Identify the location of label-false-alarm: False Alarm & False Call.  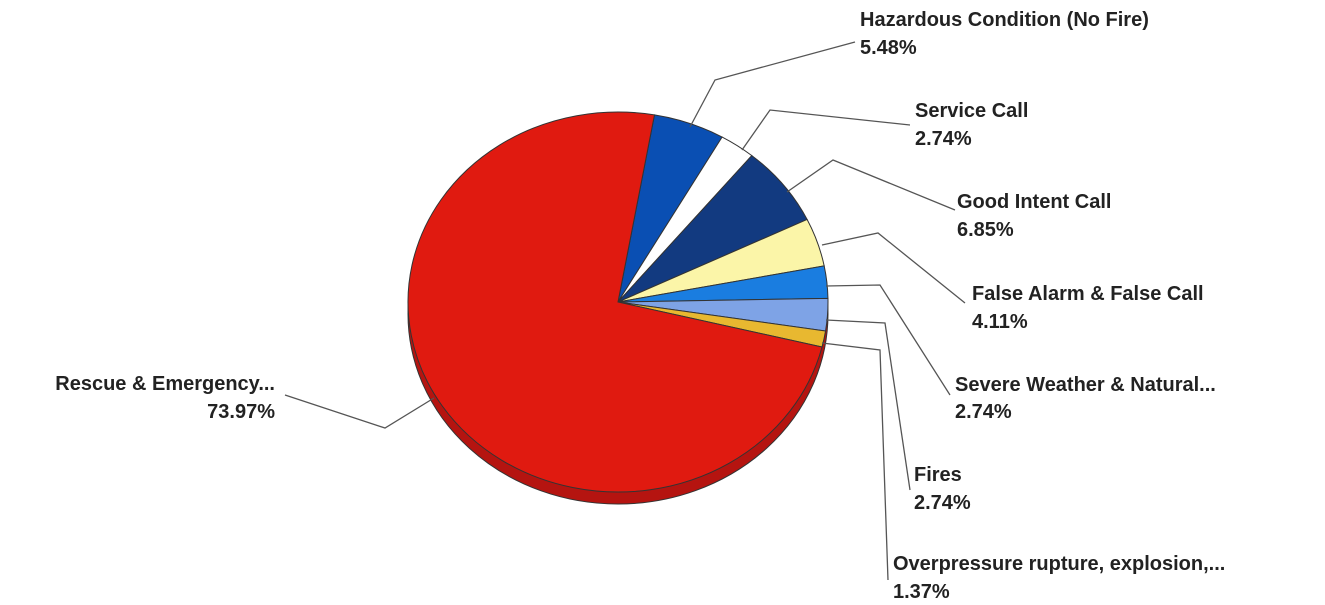
(1088, 294).